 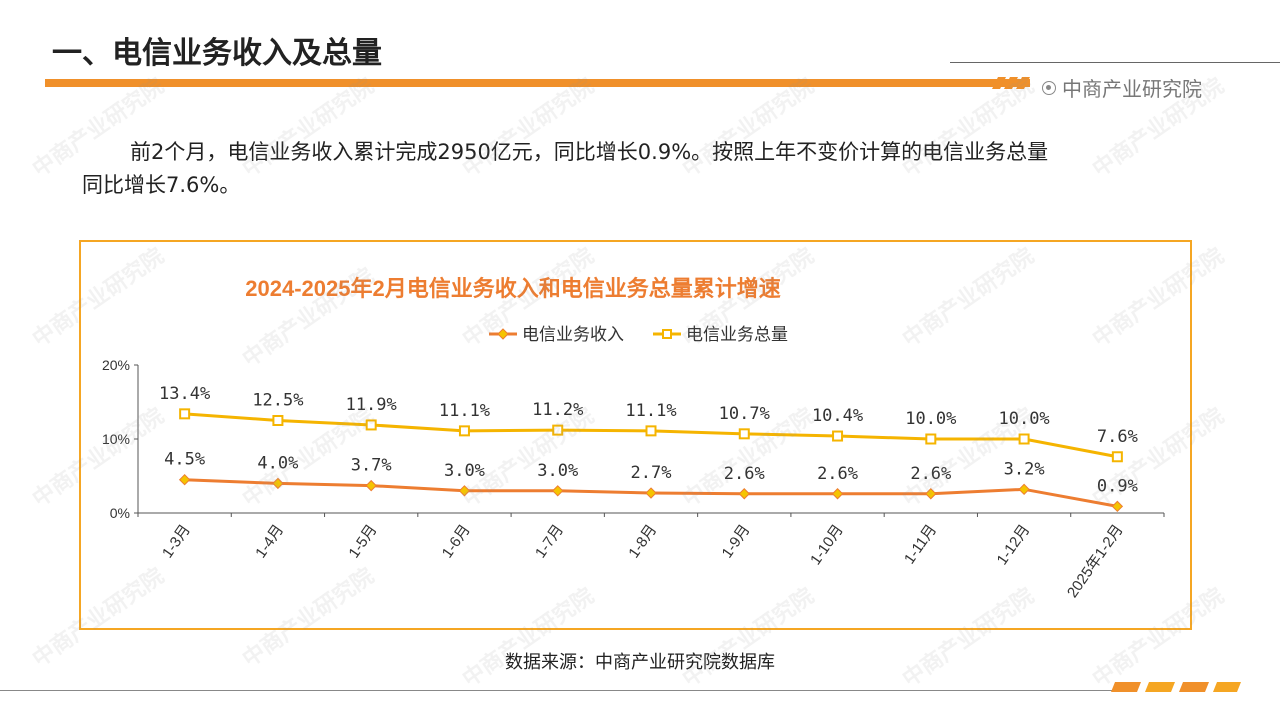 I want to click on intro-line-2: 同比增长7.6%。, so click(x=161, y=185).